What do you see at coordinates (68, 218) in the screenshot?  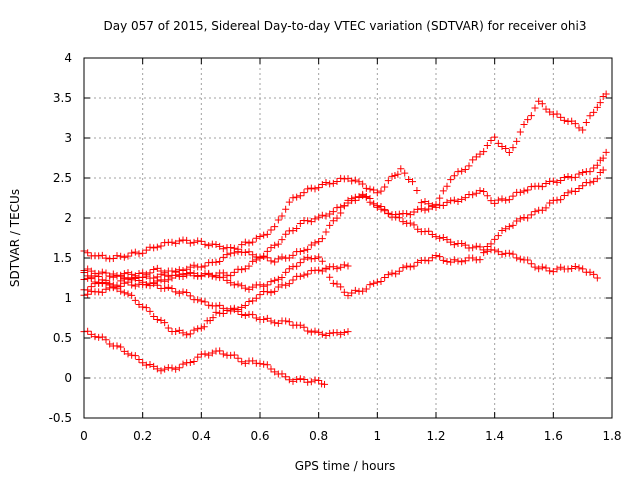 I see `y-tick-label: 2` at bounding box center [68, 218].